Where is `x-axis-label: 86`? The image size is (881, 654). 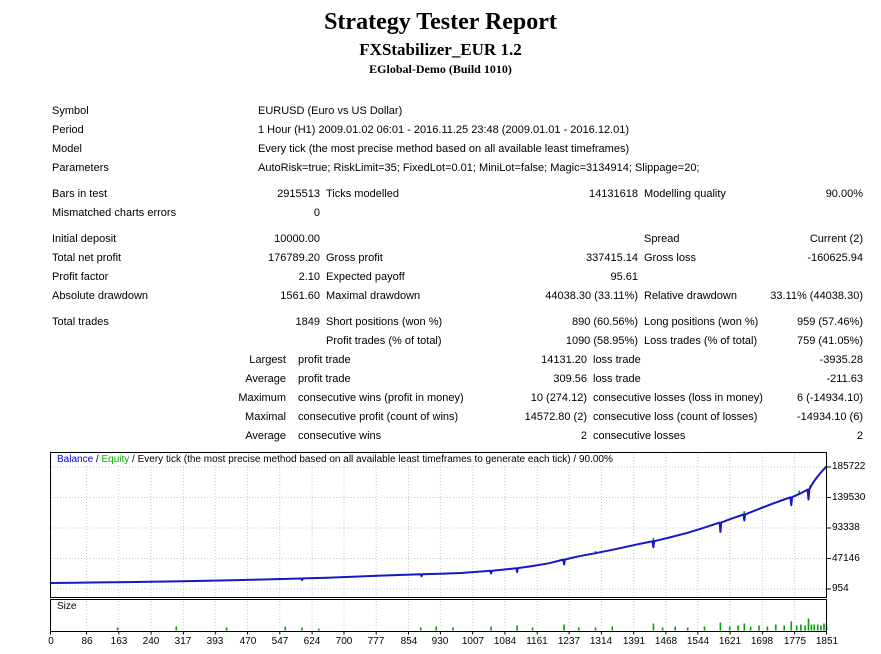
x-axis-label: 86 is located at coordinates (87, 641).